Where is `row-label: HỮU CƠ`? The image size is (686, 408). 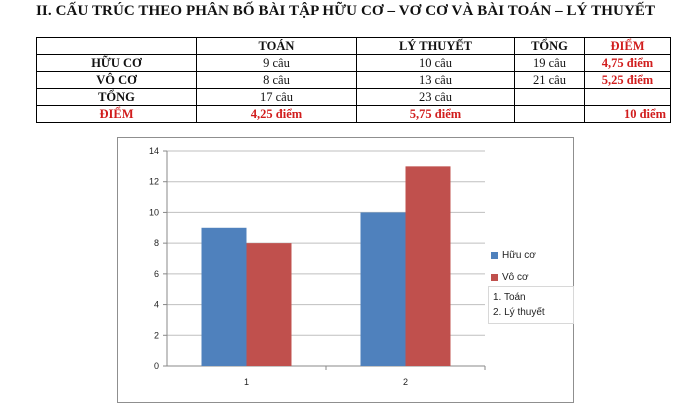
row-label: HỮU CƠ is located at coordinates (116, 63).